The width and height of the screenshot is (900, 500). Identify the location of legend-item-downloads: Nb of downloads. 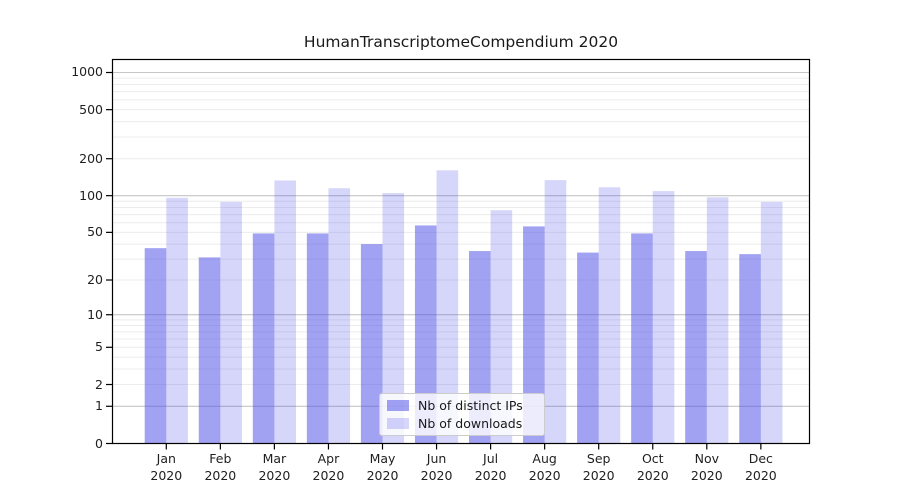
(465, 423).